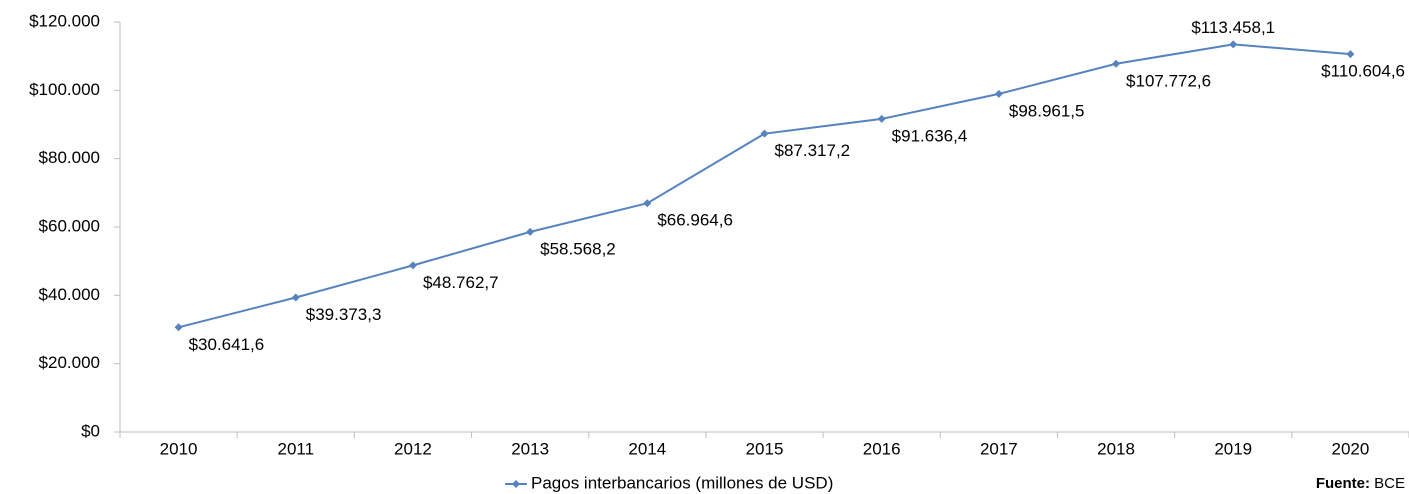 The width and height of the screenshot is (1409, 494). I want to click on legend-marker, so click(516, 484).